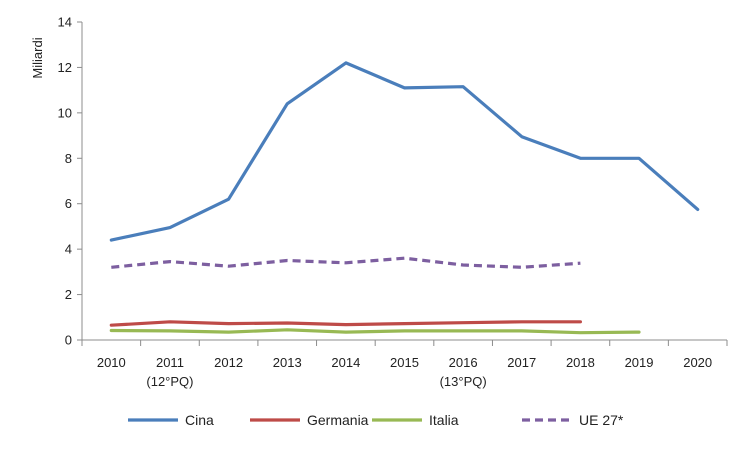 This screenshot has width=750, height=450. I want to click on x-tick-label: 2013, so click(287, 362).